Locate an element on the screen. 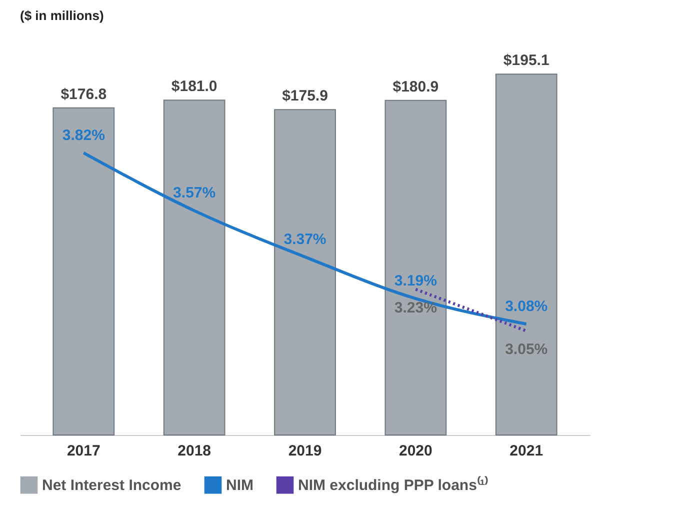 The image size is (678, 529). data-label: $181.0 is located at coordinates (194, 87).